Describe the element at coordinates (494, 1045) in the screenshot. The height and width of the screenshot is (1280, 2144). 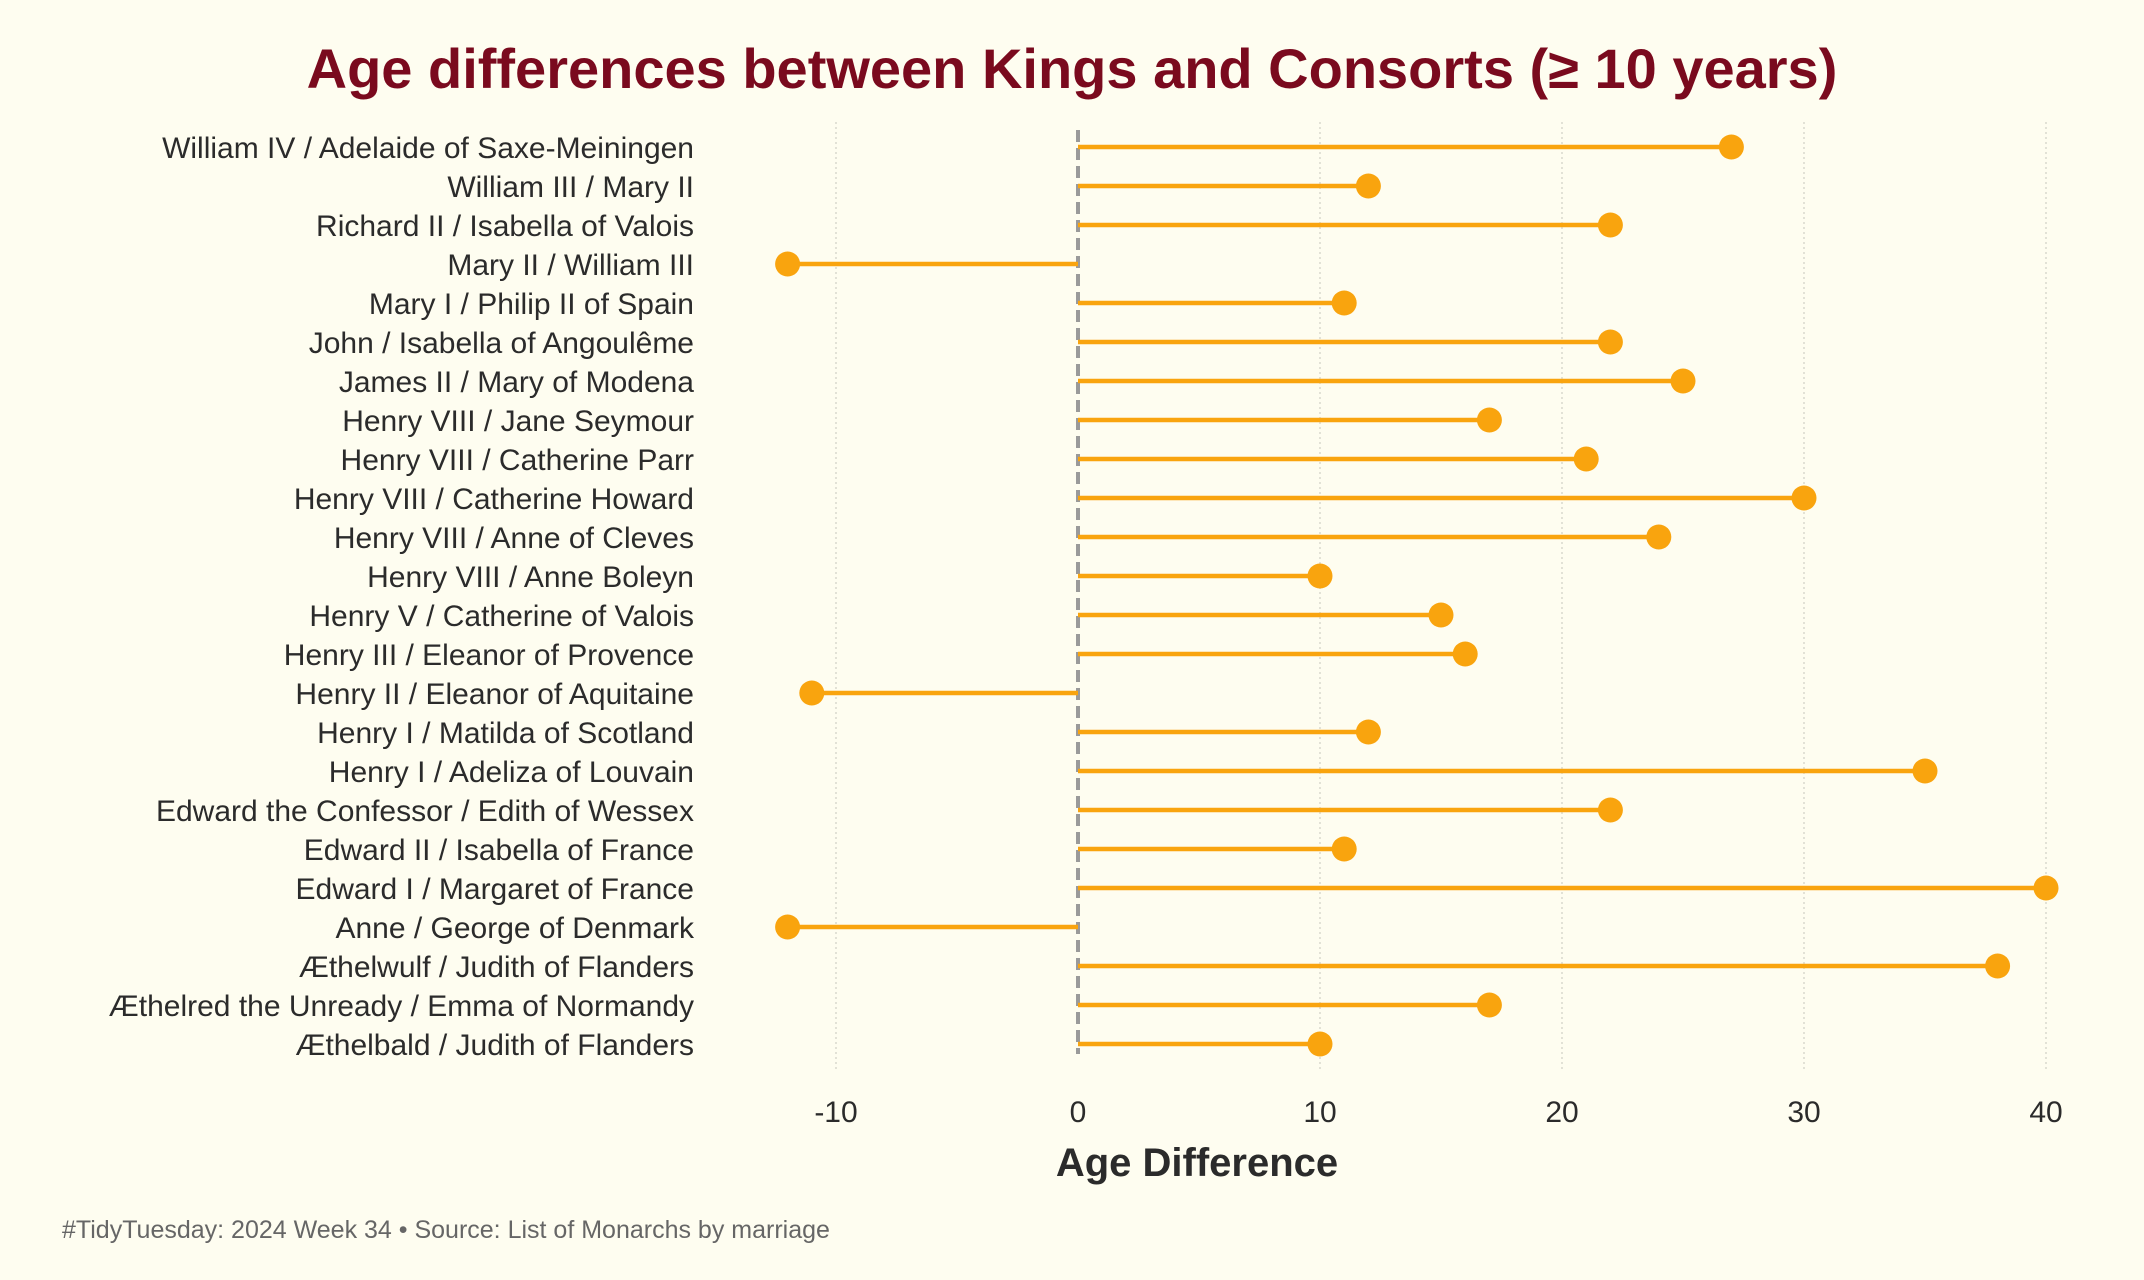
I see `category-label: Æthelbald / Judith of Flanders` at that location.